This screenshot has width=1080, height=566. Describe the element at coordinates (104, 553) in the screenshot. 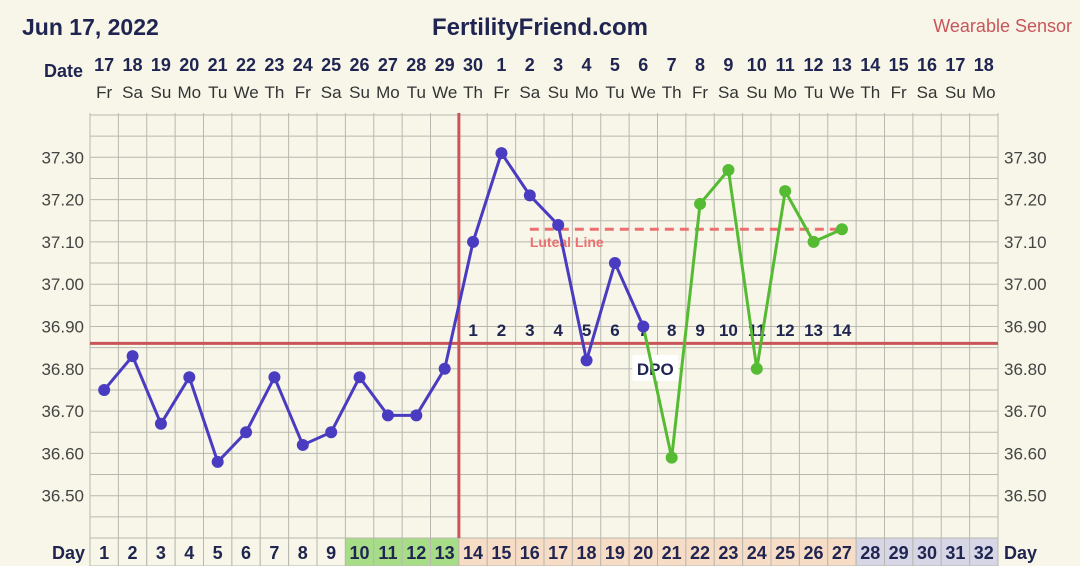

I see `cycle-day-label: 1` at that location.